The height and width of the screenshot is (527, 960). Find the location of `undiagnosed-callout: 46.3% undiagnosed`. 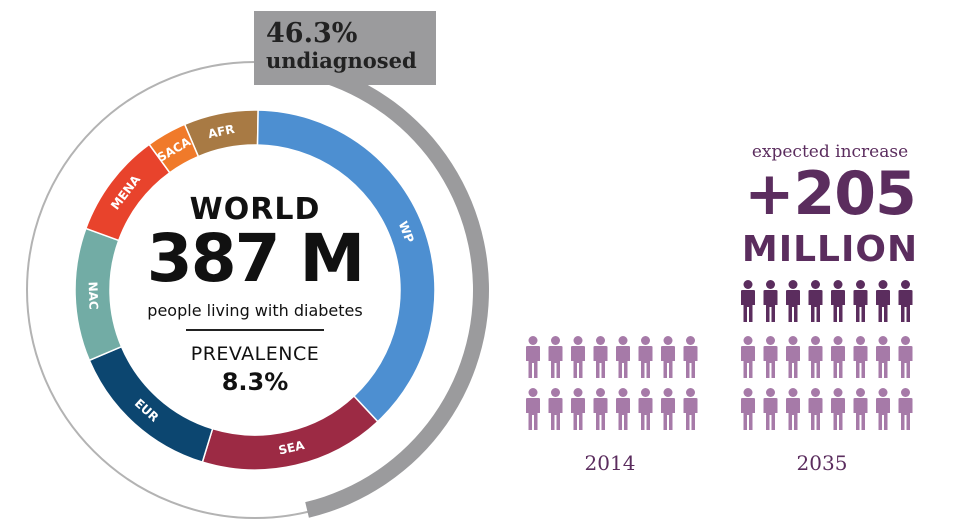

undiagnosed-callout: 46.3% undiagnosed is located at coordinates (345, 48).